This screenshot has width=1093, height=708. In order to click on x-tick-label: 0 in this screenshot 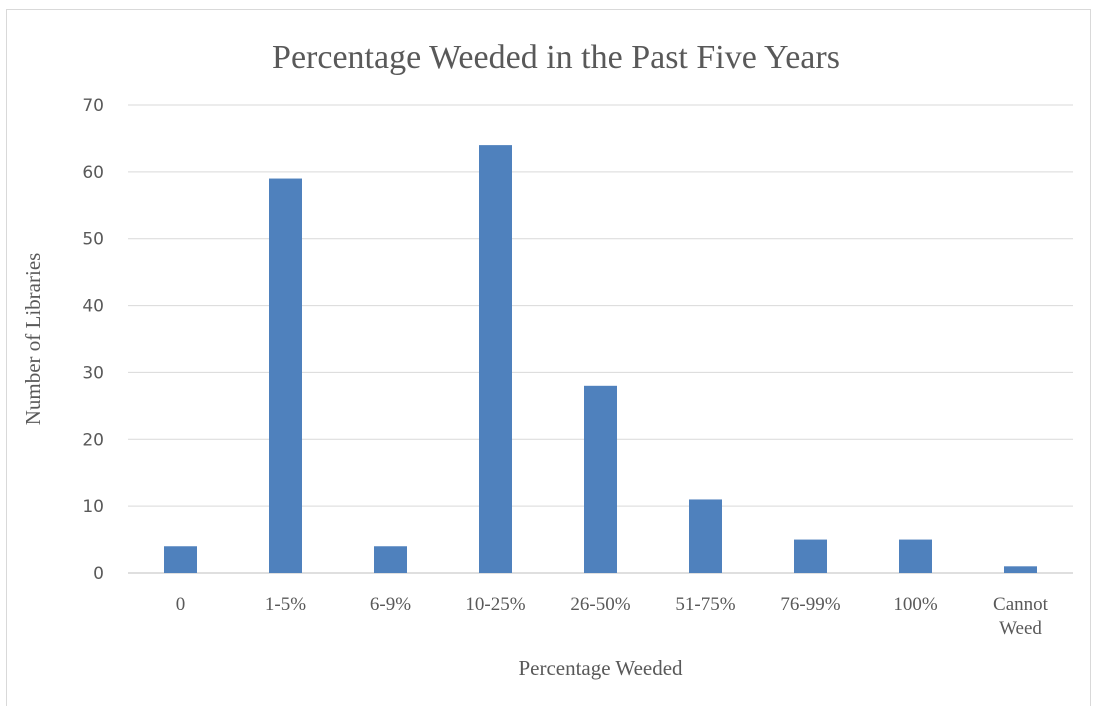, I will do `click(181, 604)`.